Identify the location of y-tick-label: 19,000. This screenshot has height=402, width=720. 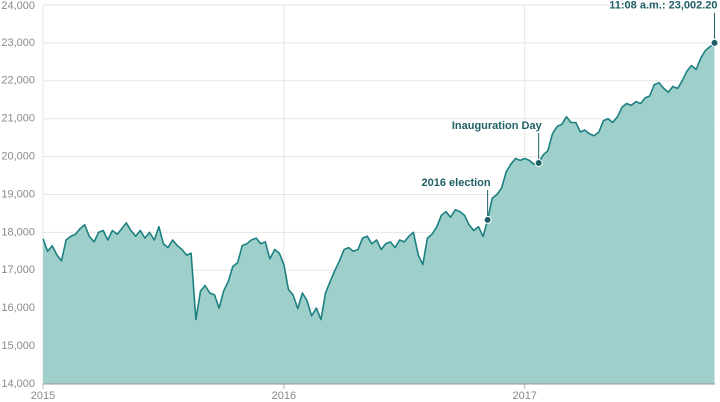
(18, 194).